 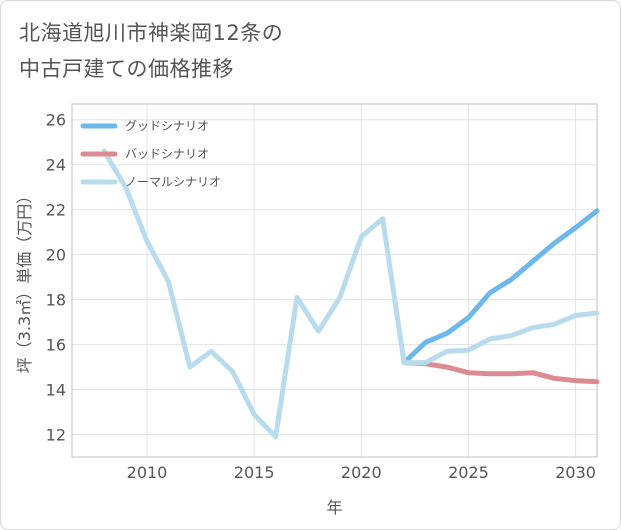 I want to click on x-tick-label: 2010, so click(x=147, y=472).